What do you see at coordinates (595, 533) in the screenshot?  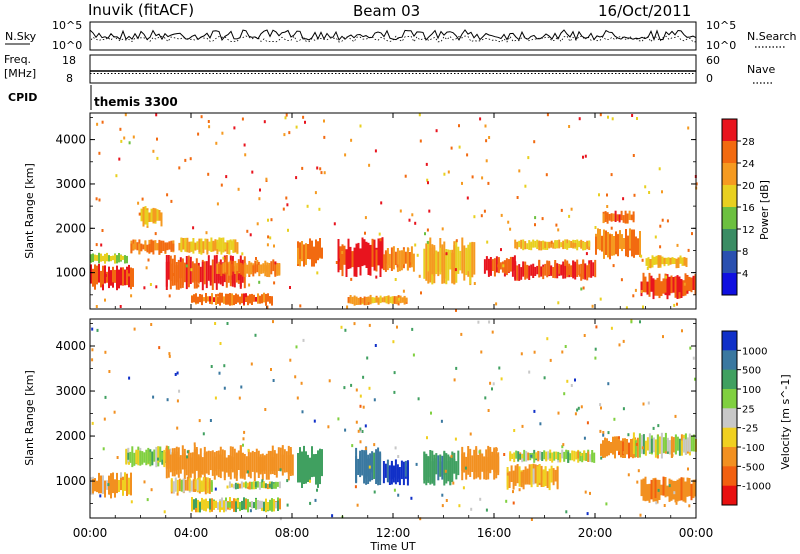 I see `x-tick-label: 20:00` at bounding box center [595, 533].